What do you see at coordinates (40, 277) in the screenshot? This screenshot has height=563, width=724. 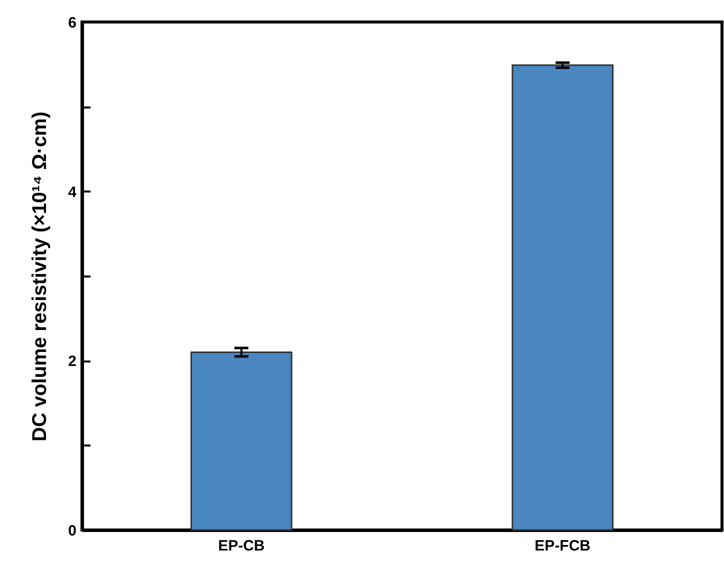 I see `y-axis-title: DC volume resistivity (×10¹⁴ Ω·cm)` at bounding box center [40, 277].